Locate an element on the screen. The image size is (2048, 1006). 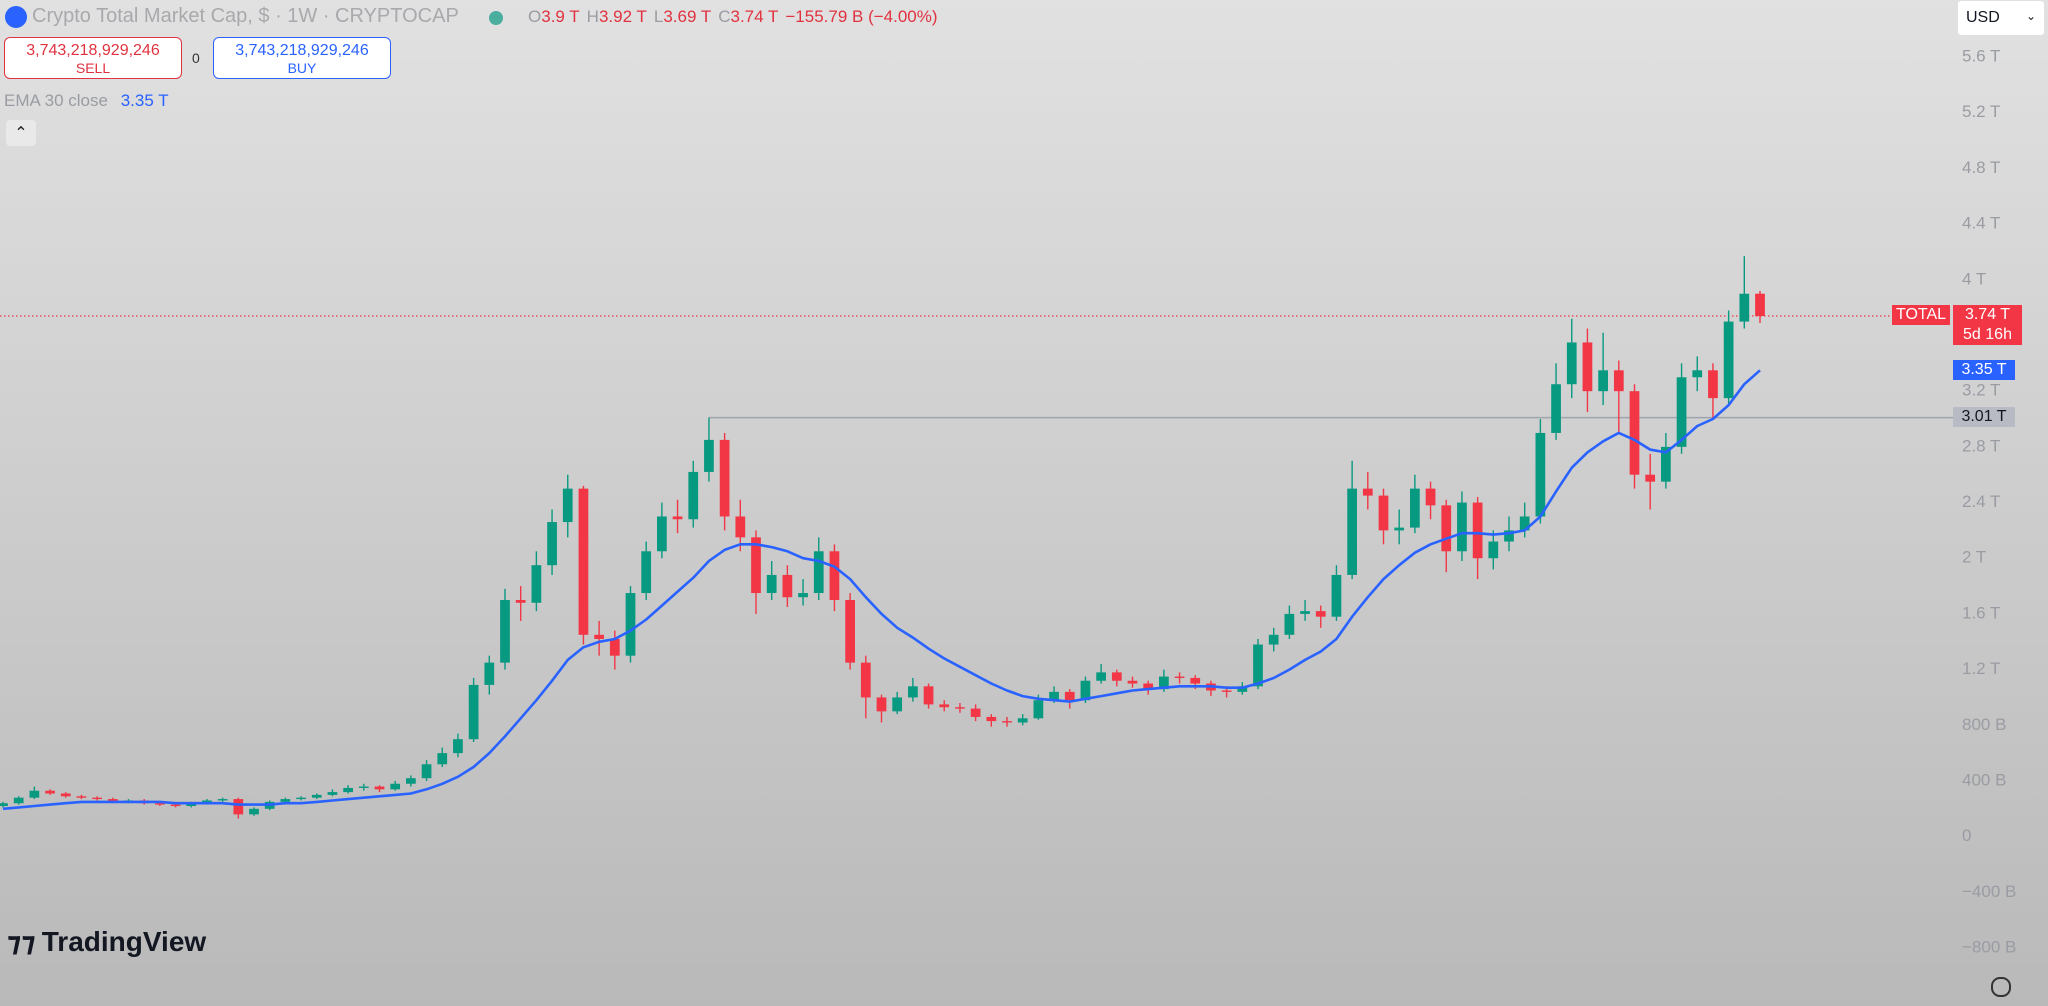
sell-price: 3,743,218,929,246 is located at coordinates (93, 50).